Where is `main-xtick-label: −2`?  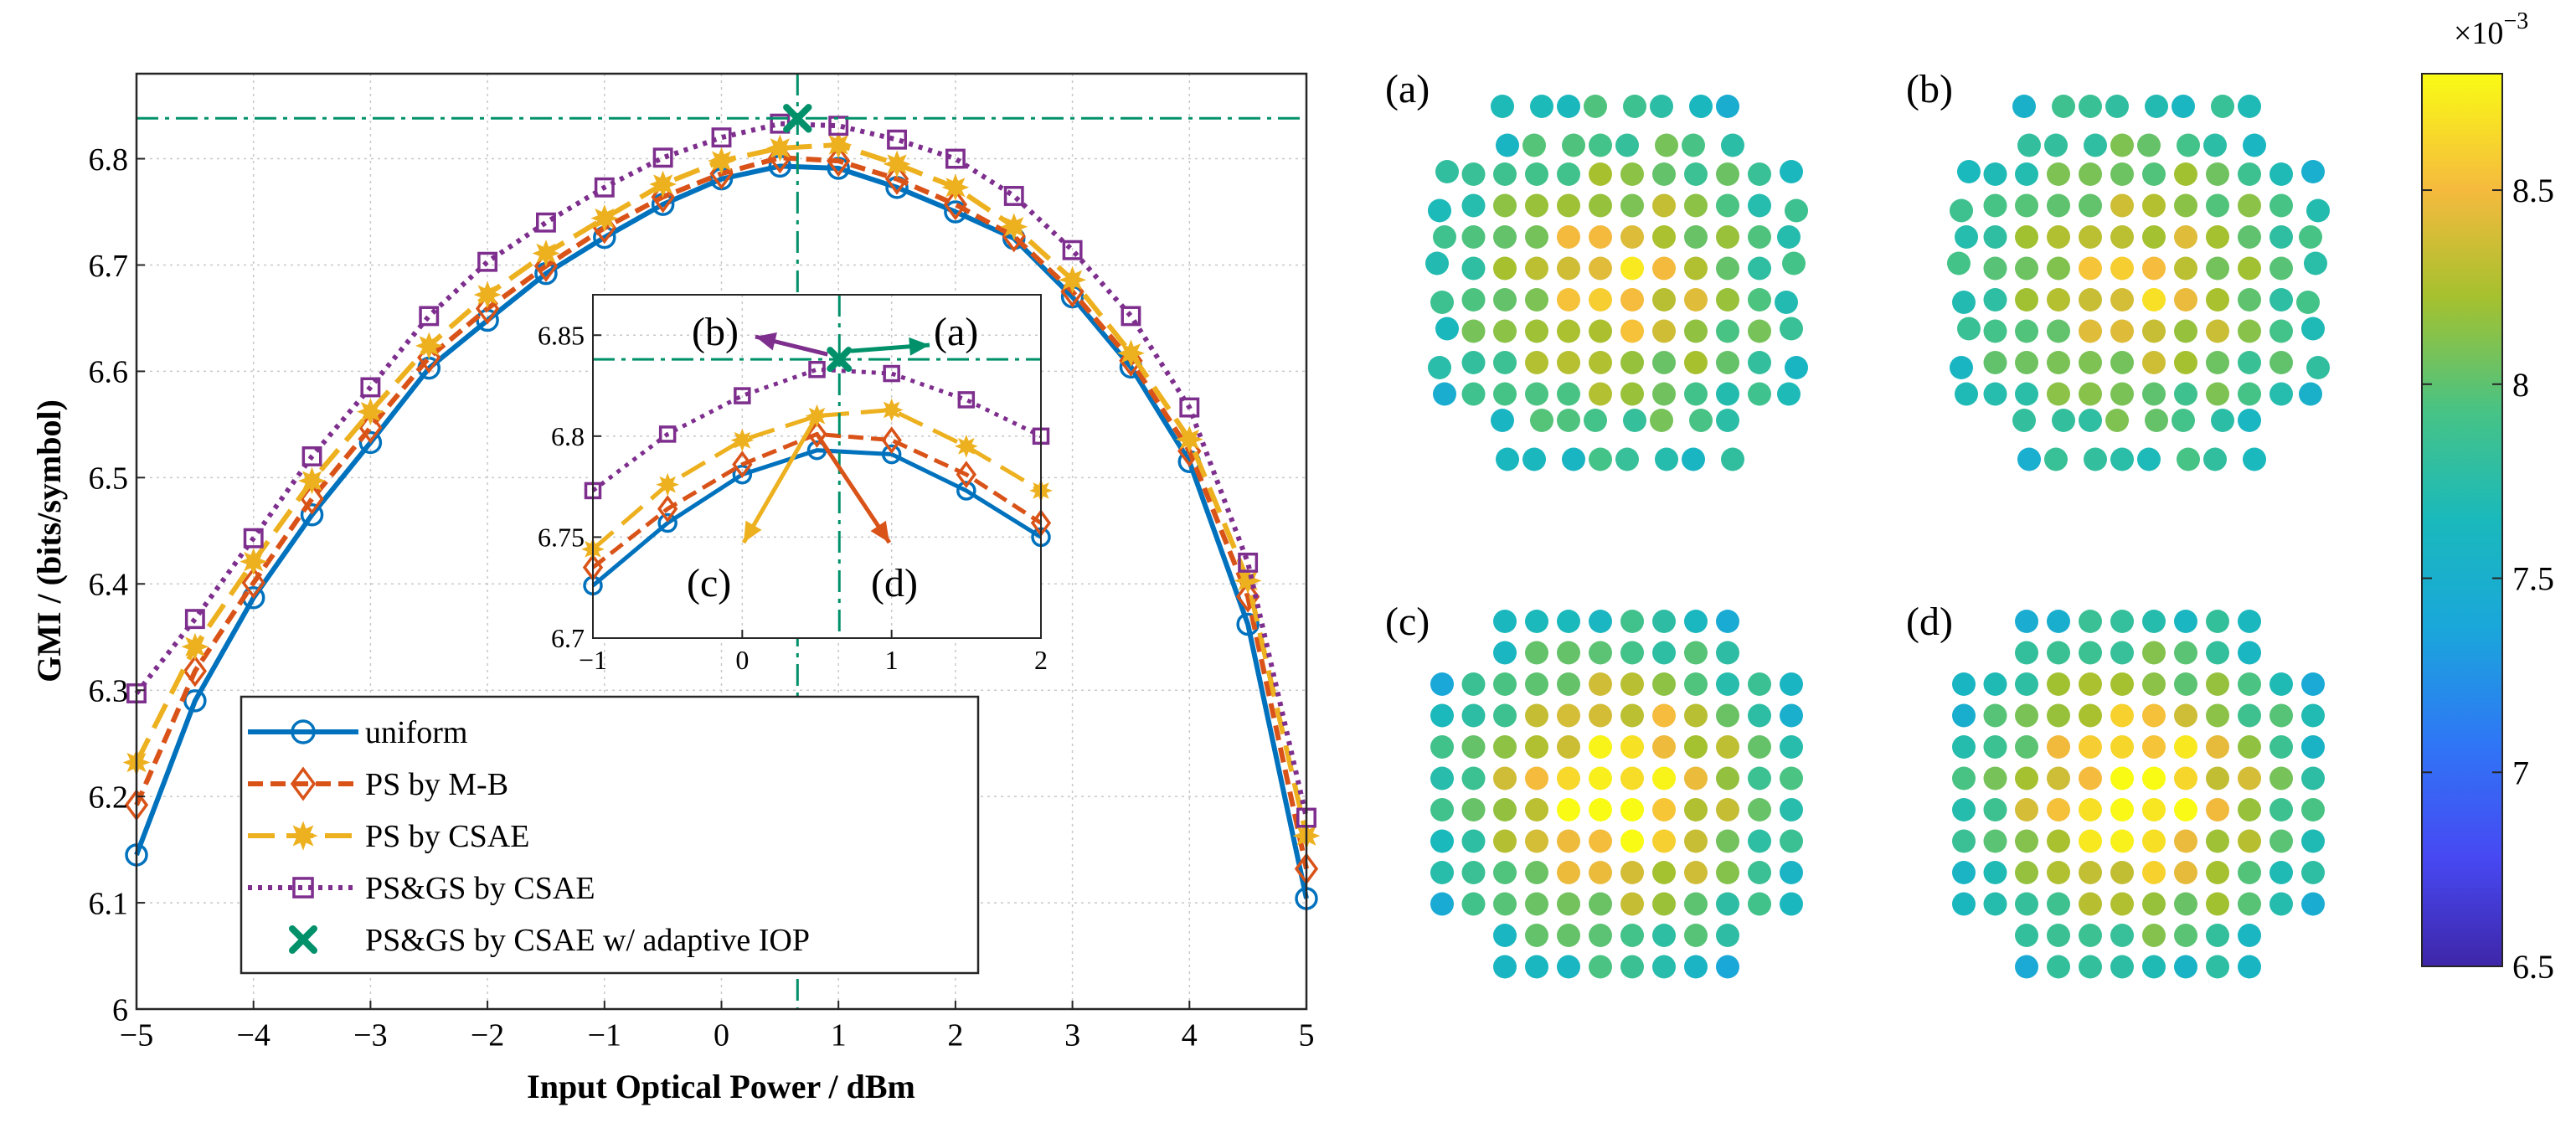 main-xtick-label: −2 is located at coordinates (487, 1035).